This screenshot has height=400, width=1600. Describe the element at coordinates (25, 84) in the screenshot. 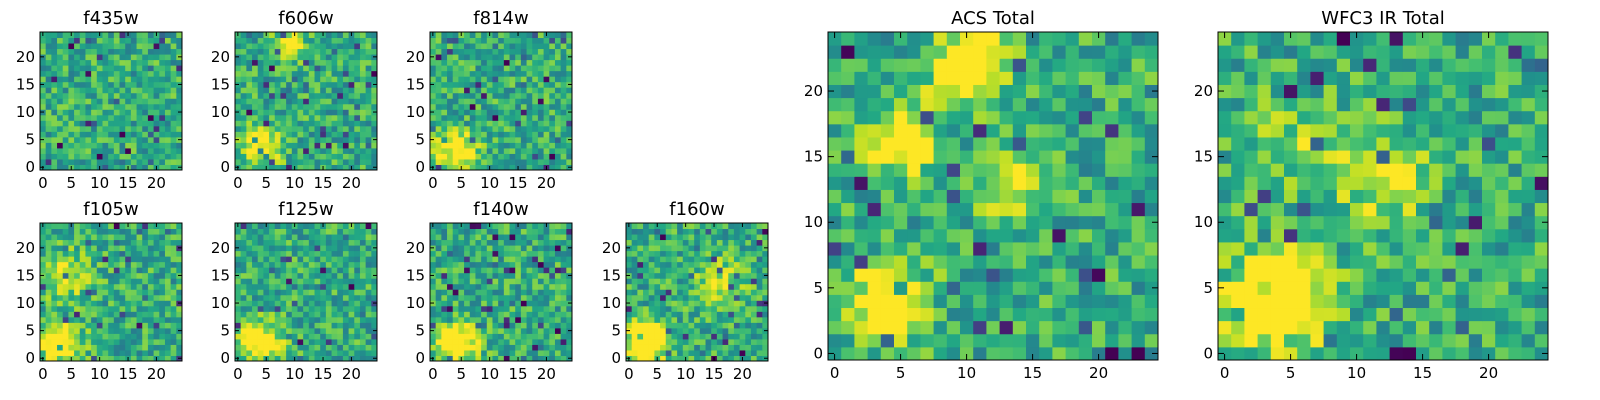

I see `y-tick-label: 15` at that location.